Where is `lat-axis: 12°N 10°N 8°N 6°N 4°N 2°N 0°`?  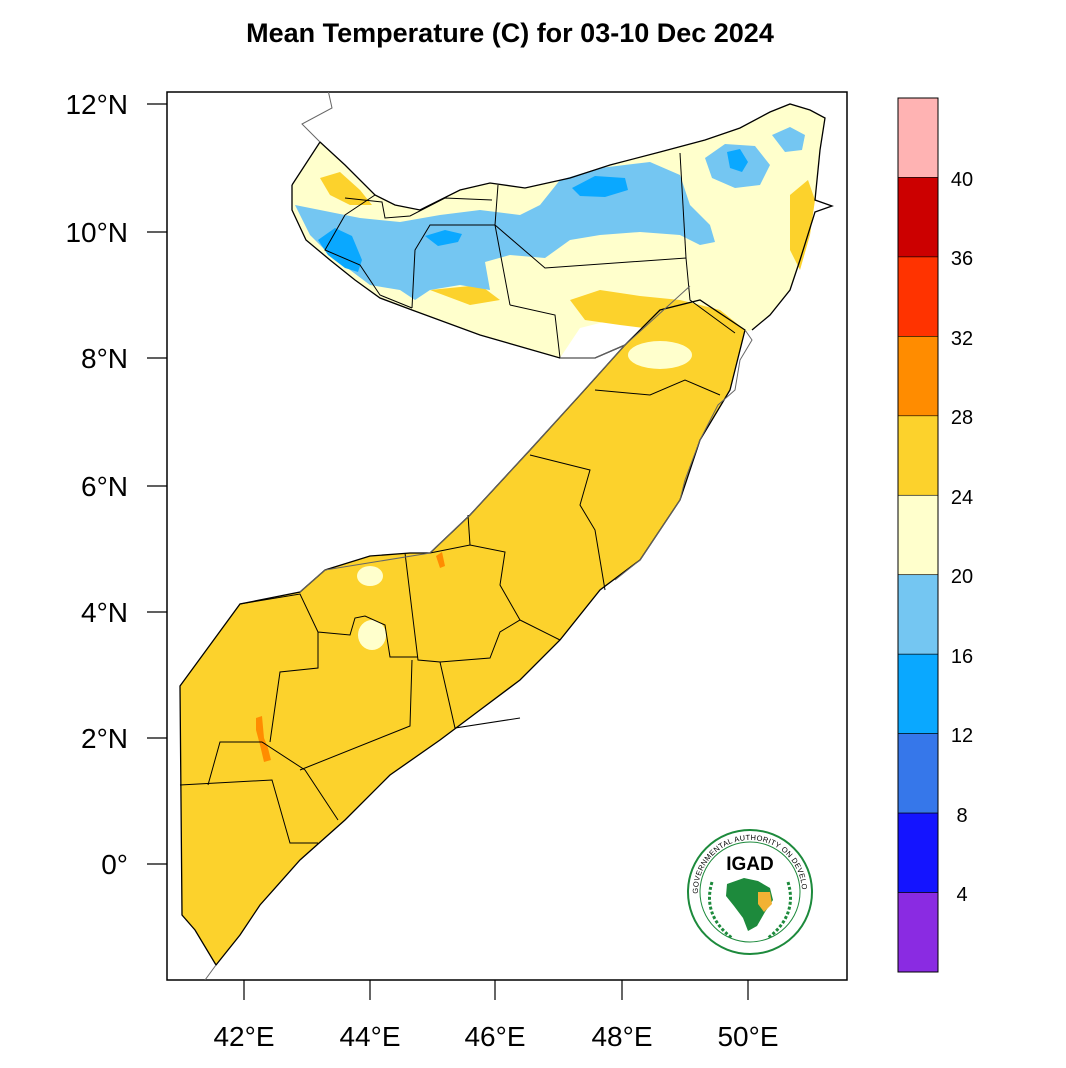
lat-axis: 12°N 10°N 8°N 6°N 4°N 2°N 0° is located at coordinates (116, 484).